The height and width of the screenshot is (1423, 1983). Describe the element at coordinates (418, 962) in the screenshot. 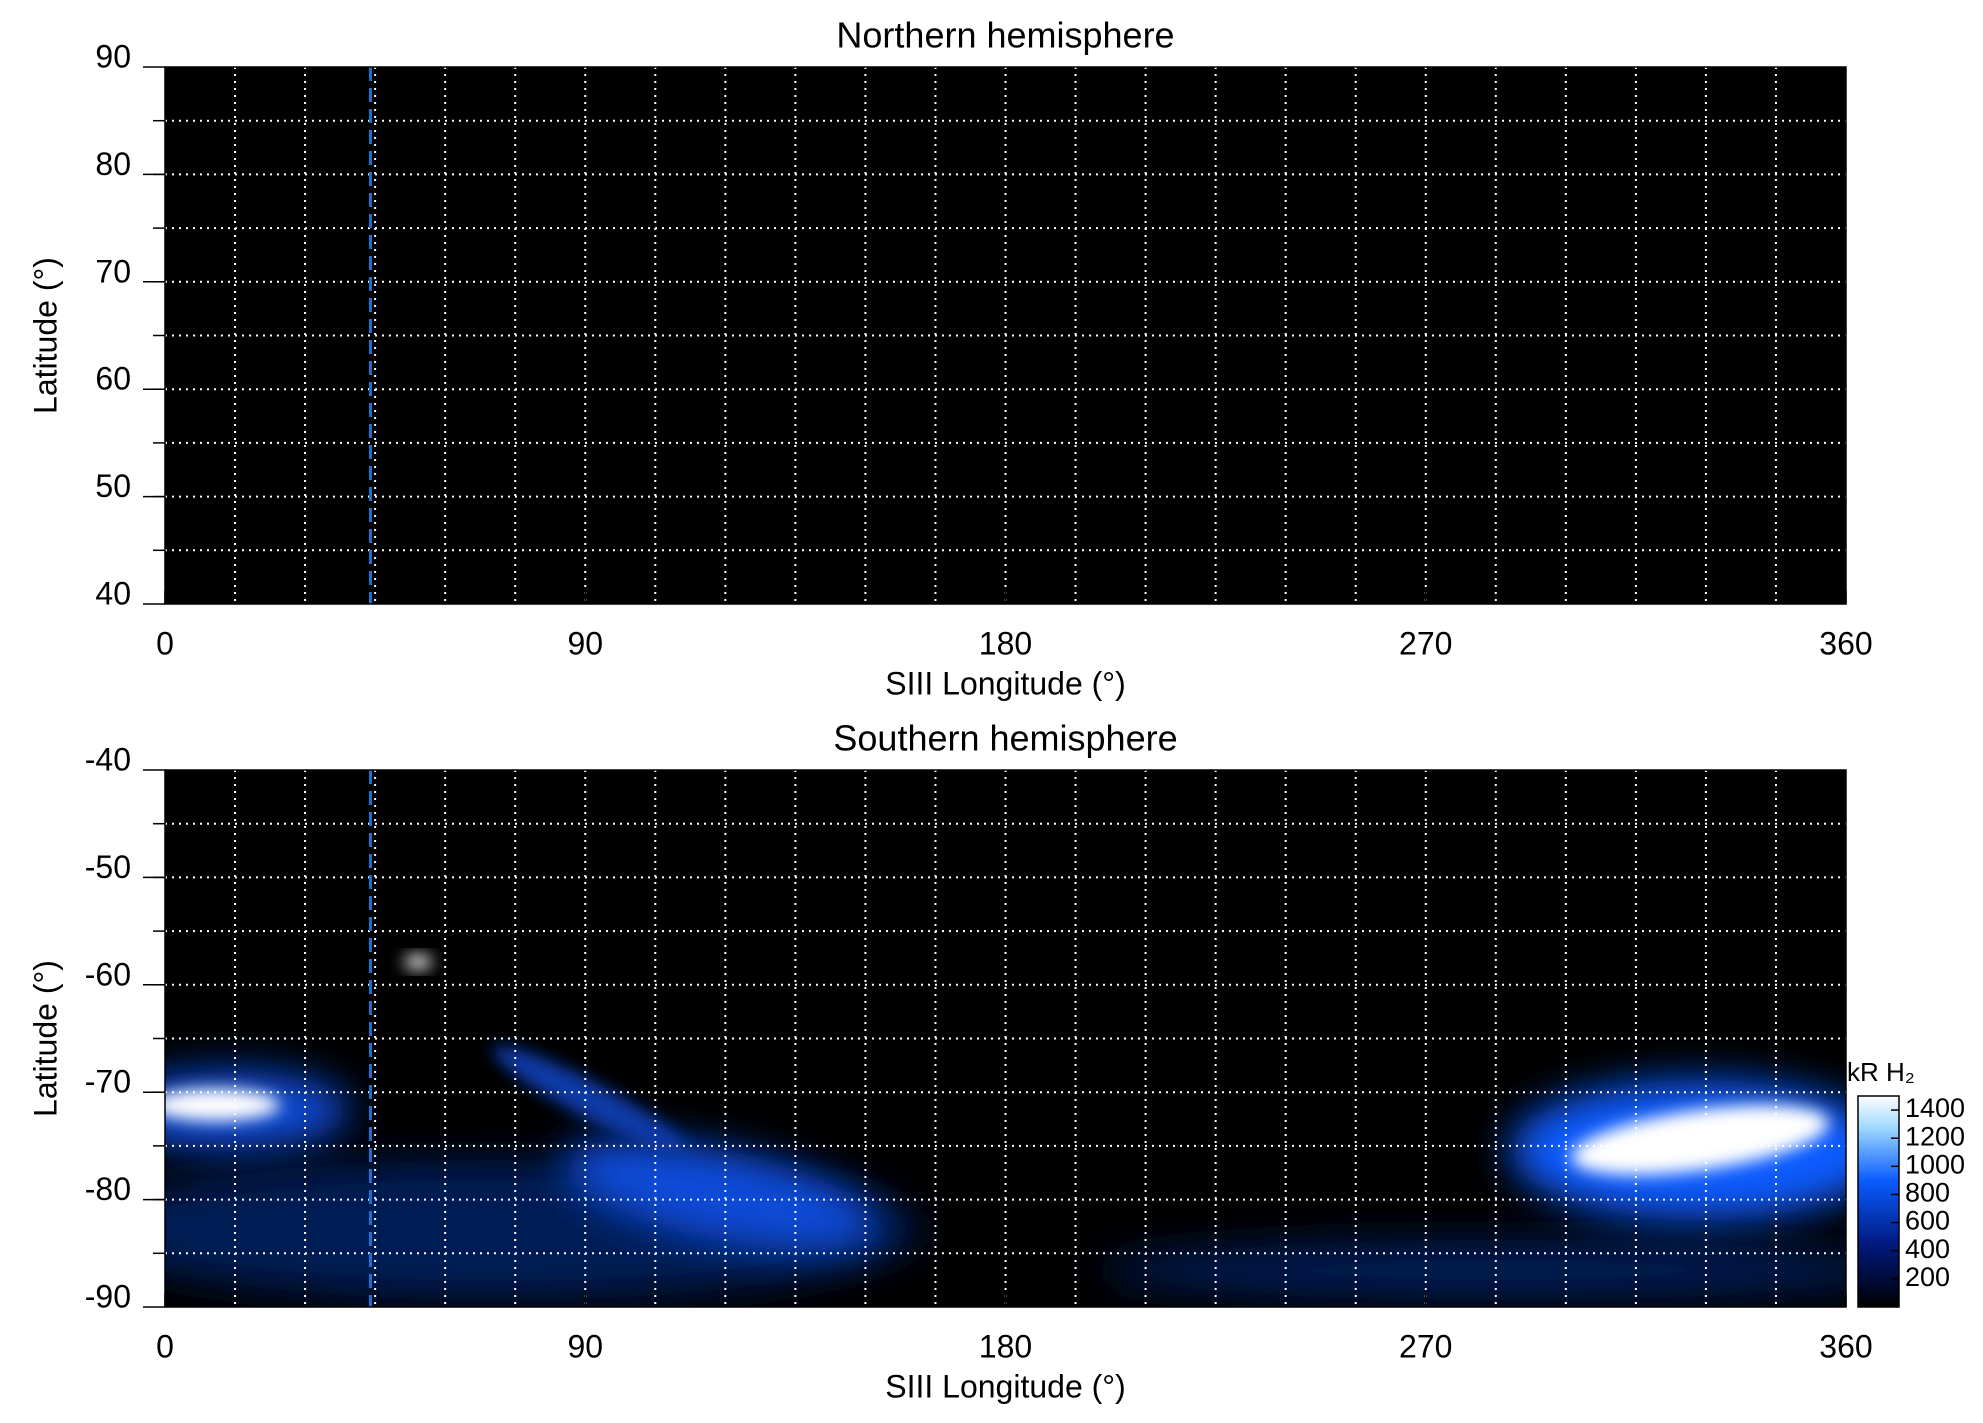

I see `emission-spot` at that location.